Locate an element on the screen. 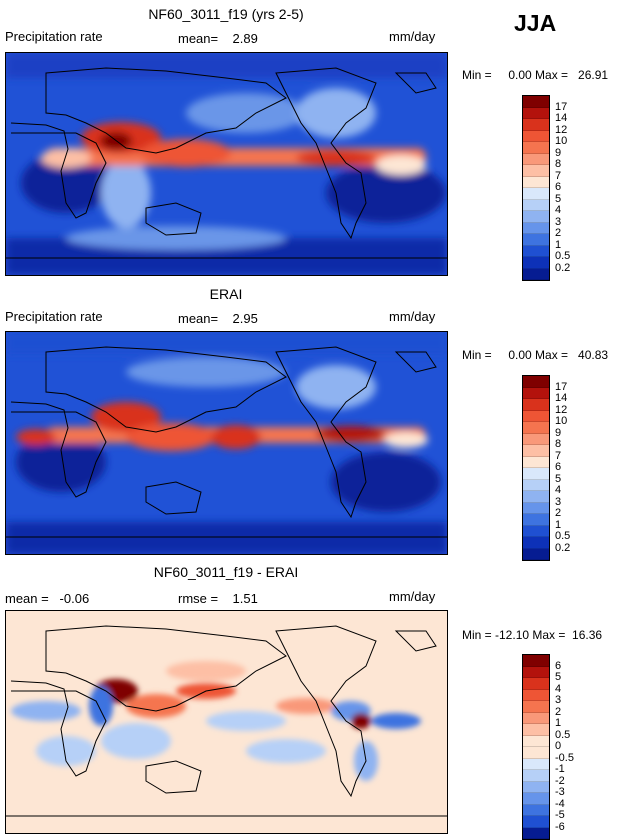 This screenshot has width=643, height=840. panel-2-variable-label: Precipitation rate is located at coordinates (54, 316).